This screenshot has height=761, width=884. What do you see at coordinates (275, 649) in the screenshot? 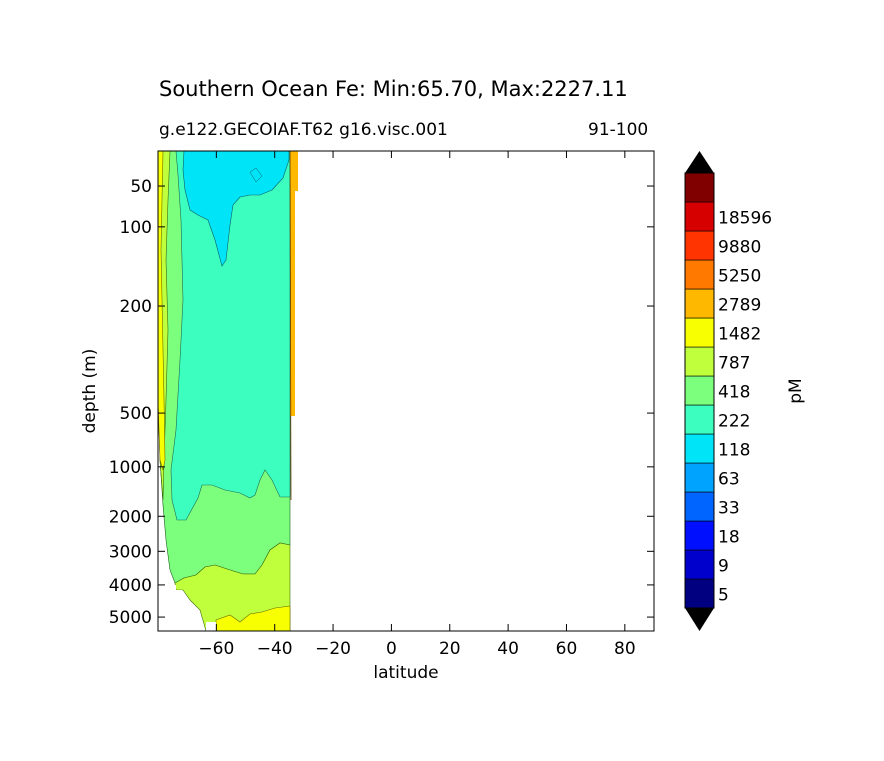
I see `x-tick-label: −40` at bounding box center [275, 649].